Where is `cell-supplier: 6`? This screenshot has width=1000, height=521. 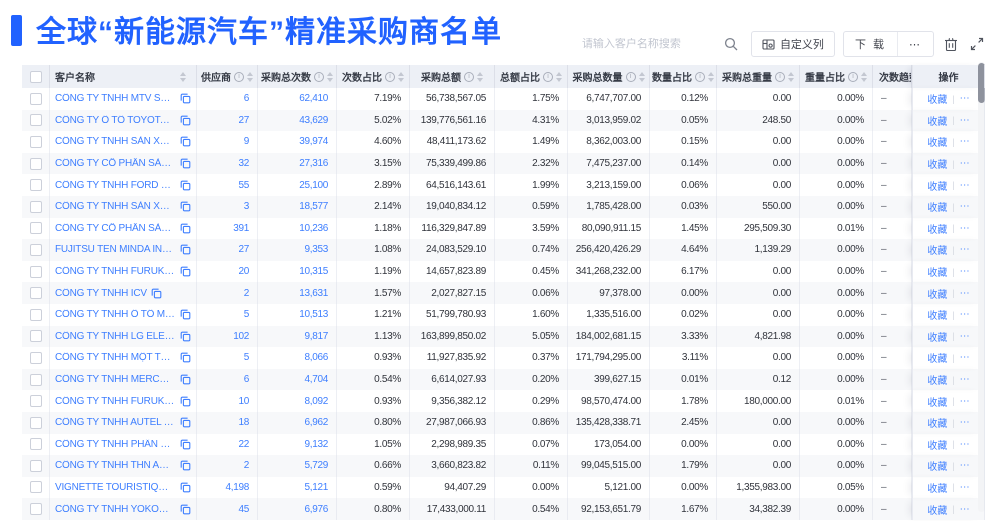
cell-supplier: 6 is located at coordinates (227, 99).